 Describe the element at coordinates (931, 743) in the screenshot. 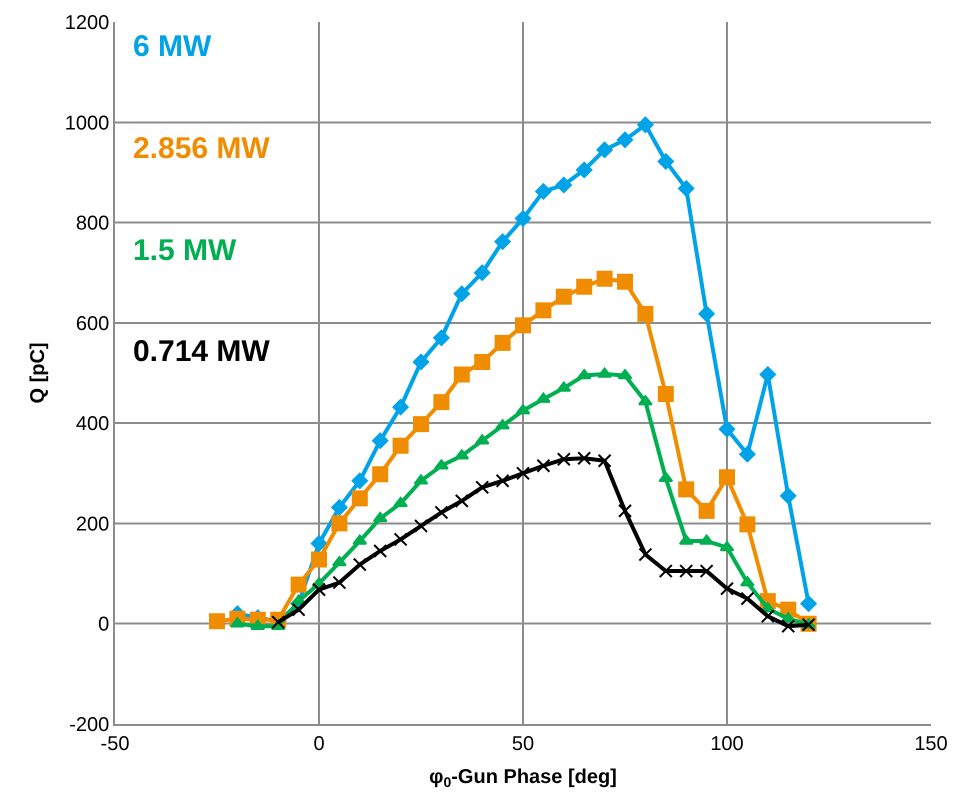

I see `x-tick-label: 150` at that location.